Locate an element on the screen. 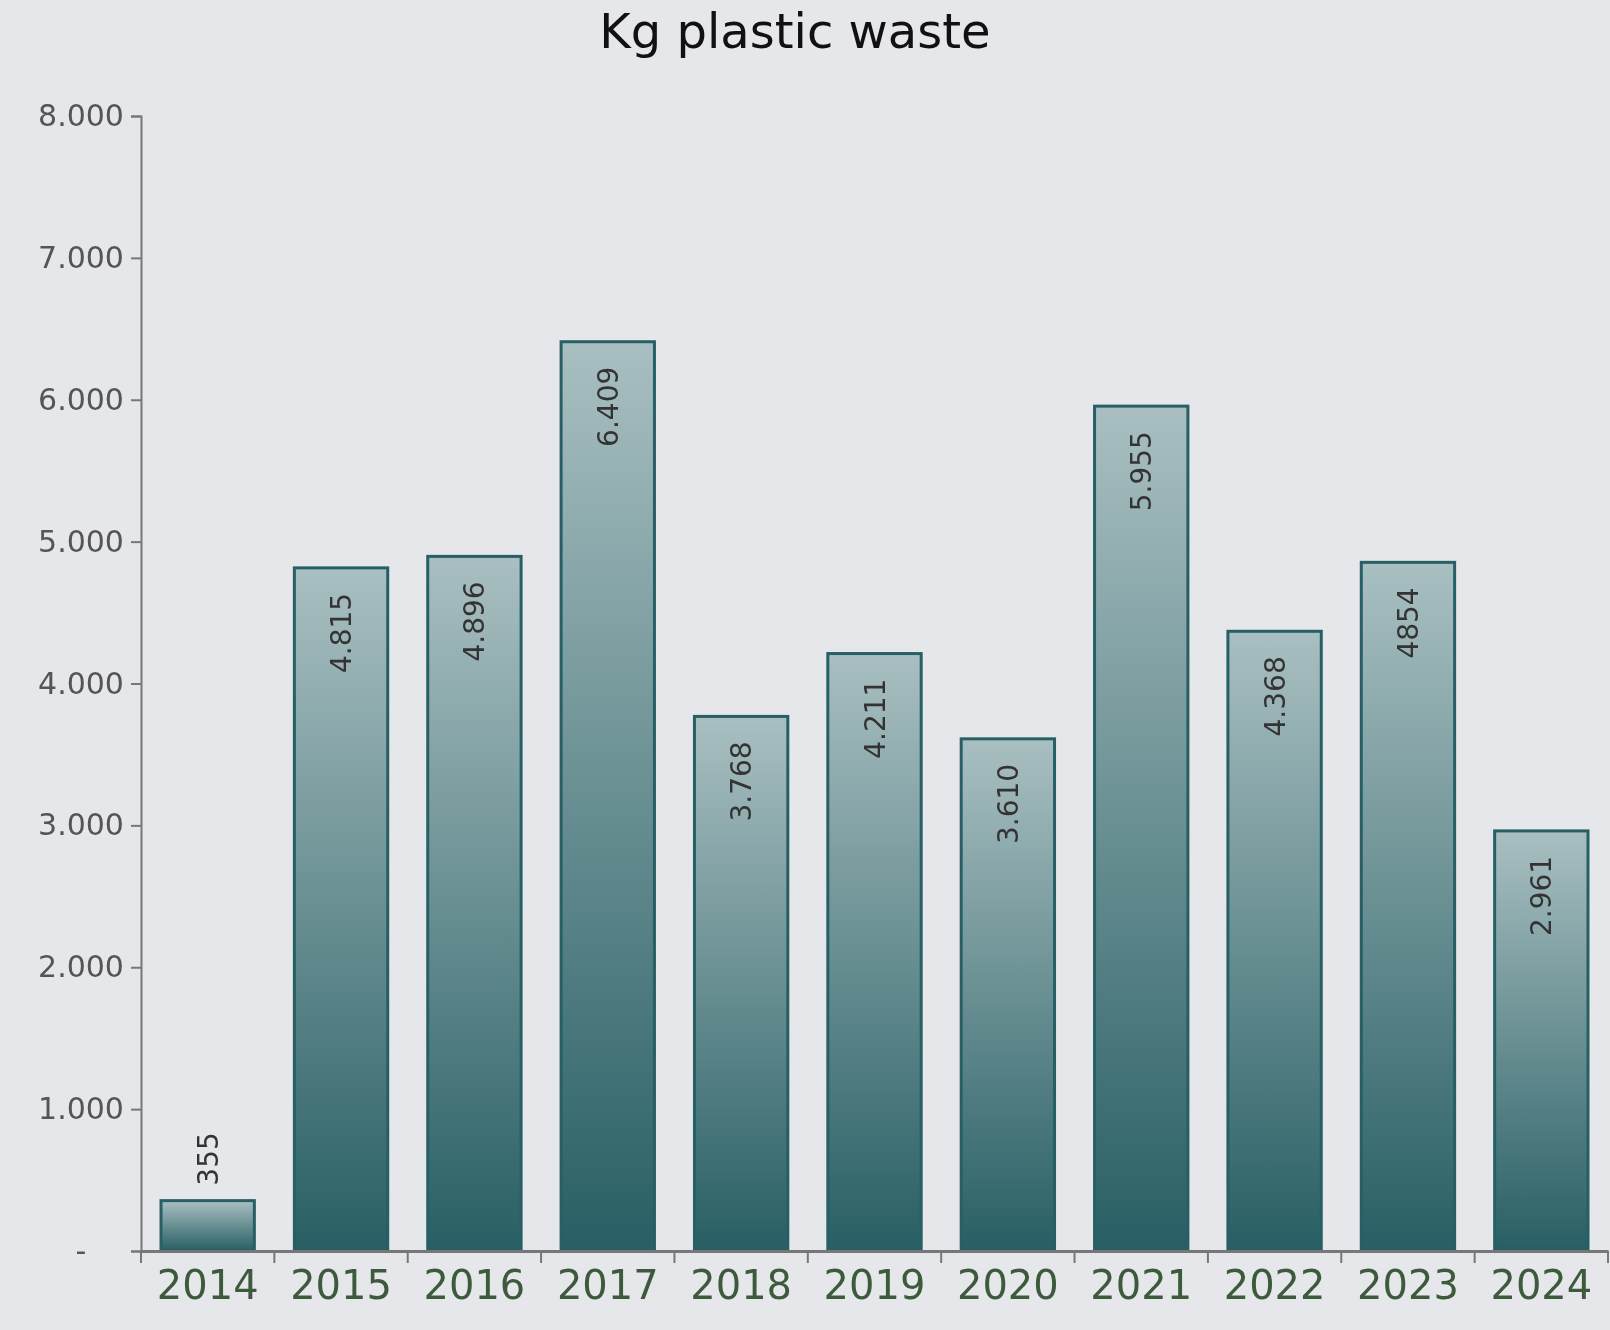 This screenshot has width=1610, height=1330. x-tick-label: 2014 is located at coordinates (207, 1285).